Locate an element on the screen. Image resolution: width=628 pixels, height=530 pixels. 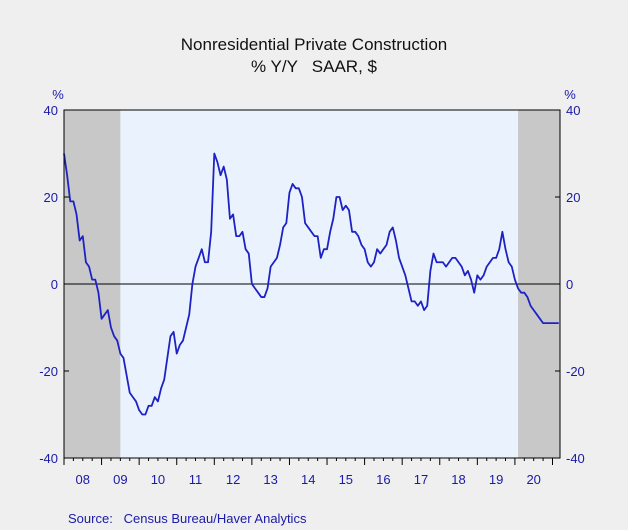
y-tick-label-left: -20 is located at coordinates (48, 371).